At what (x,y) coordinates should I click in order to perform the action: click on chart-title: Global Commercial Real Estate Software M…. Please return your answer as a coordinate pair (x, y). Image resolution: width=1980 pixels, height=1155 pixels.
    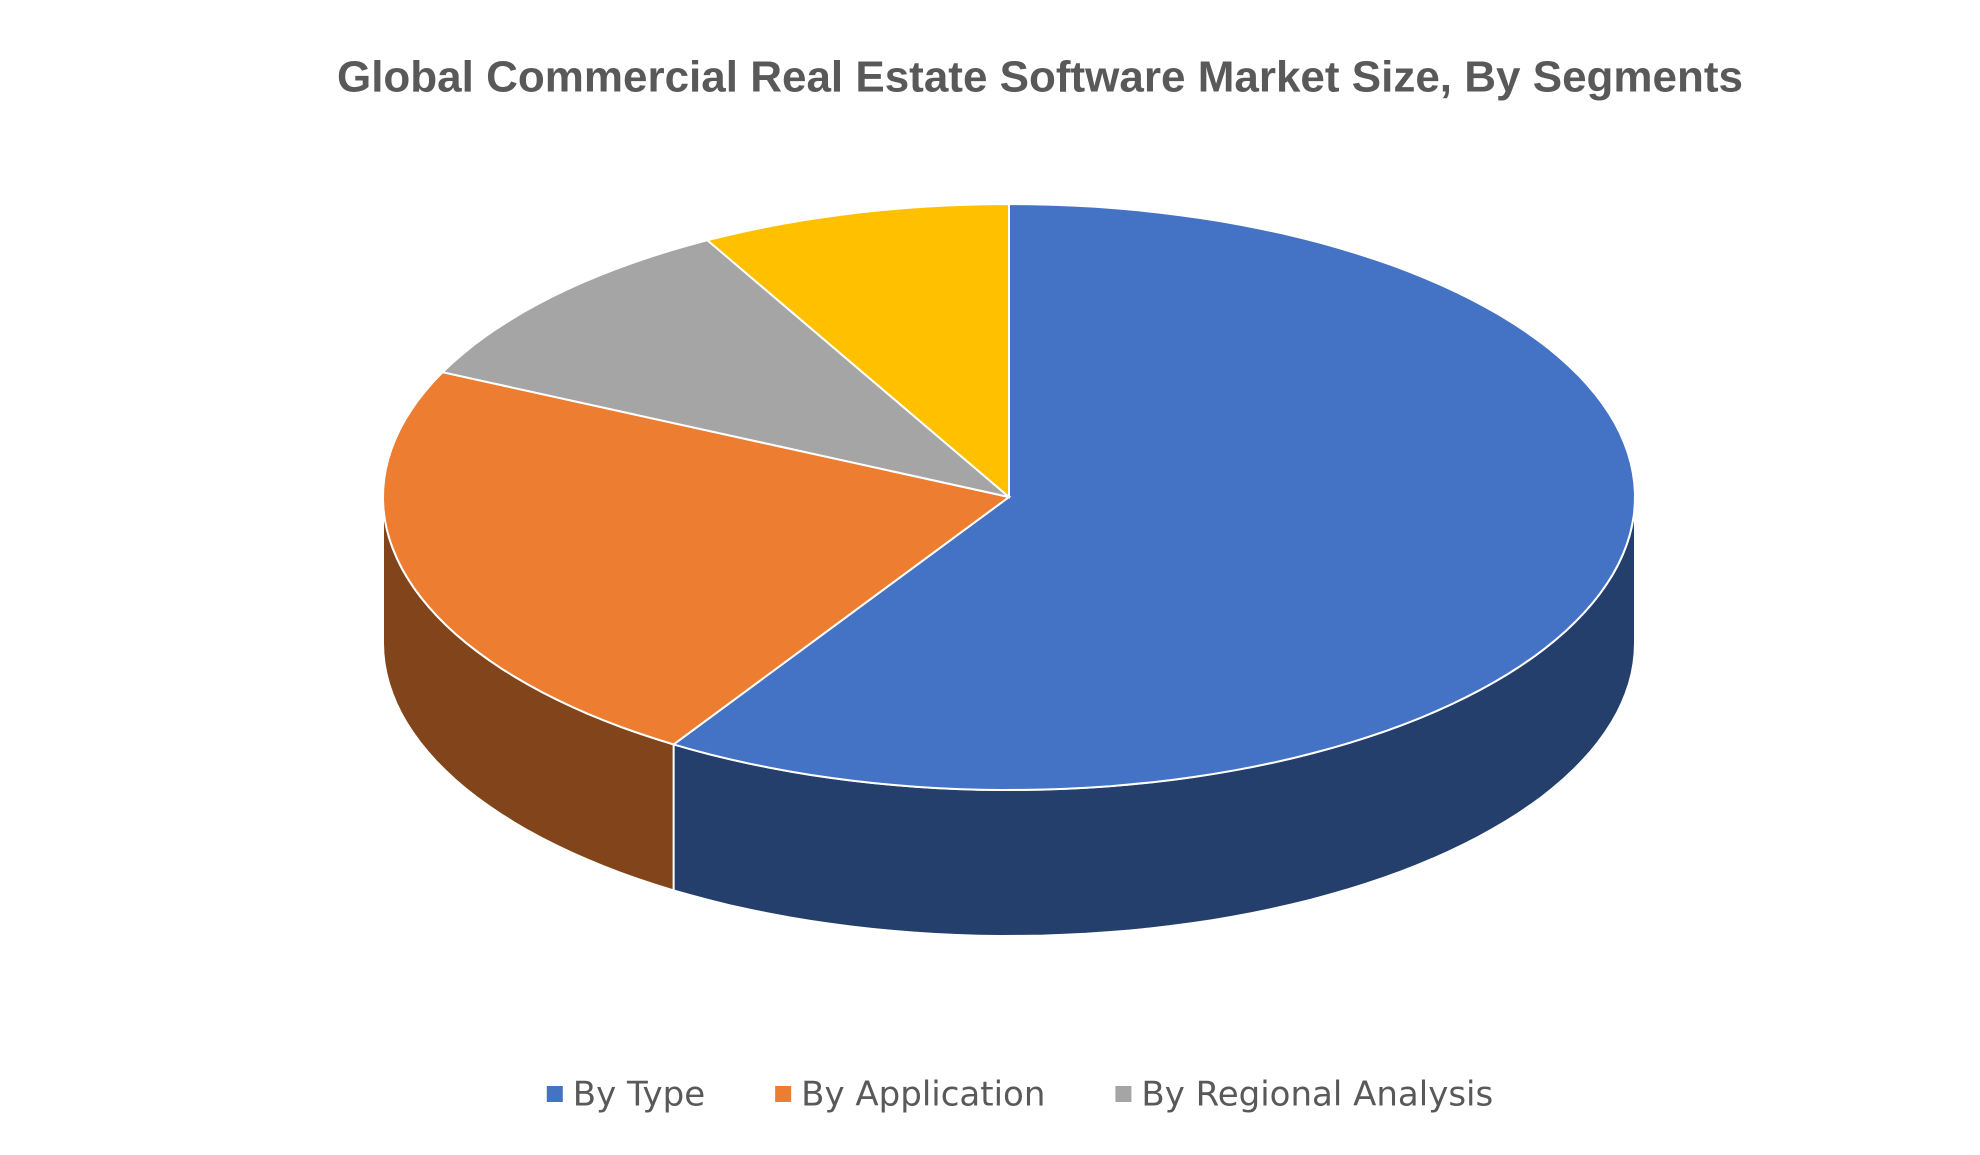
    Looking at the image, I should click on (1040, 77).